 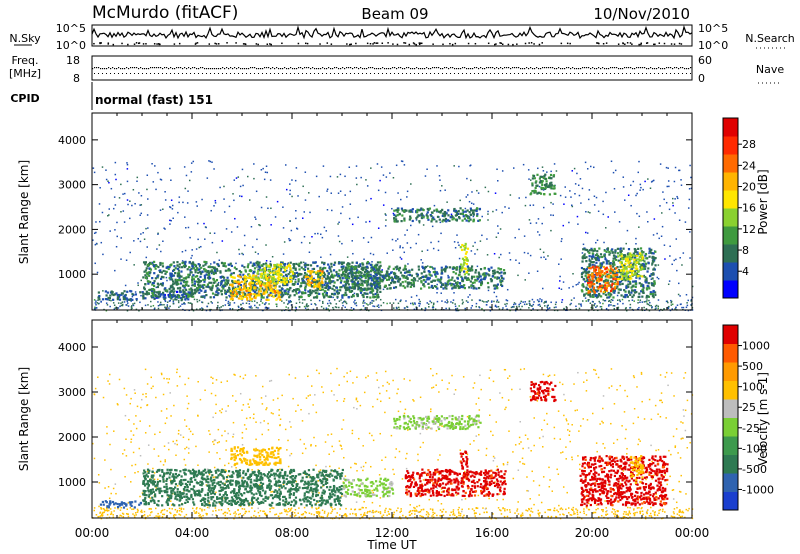 I want to click on beam-title: Beam 09, so click(x=394, y=14).